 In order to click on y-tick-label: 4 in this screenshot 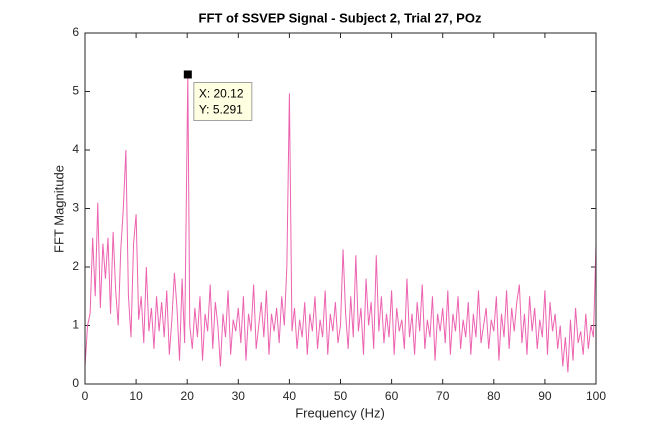, I will do `click(75, 149)`.